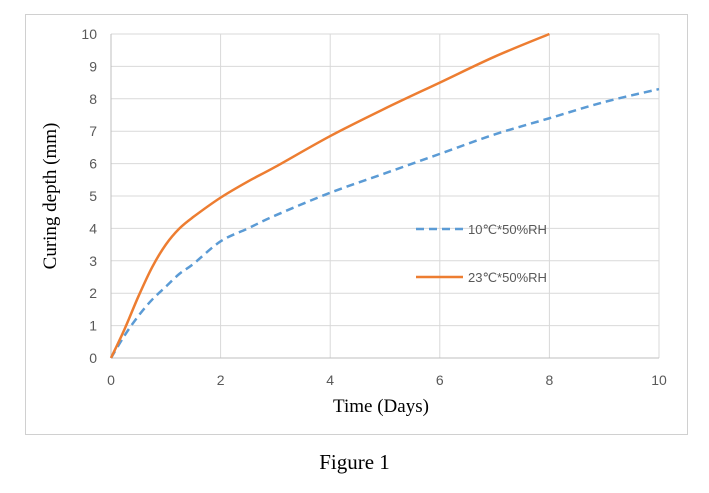  Describe the element at coordinates (50, 196) in the screenshot. I see `y-axis-title: Curing depth (mm)` at that location.